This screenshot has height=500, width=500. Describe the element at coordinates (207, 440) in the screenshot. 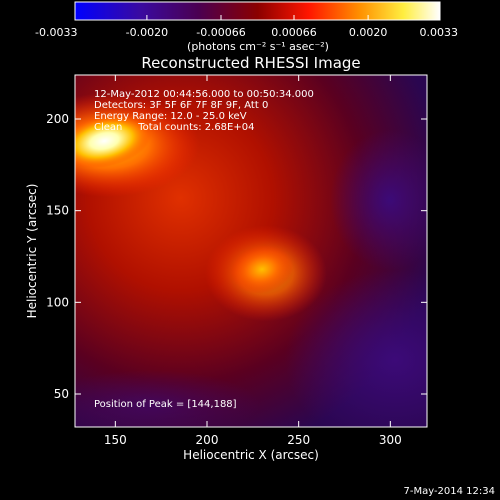

I see `x-tick-label: 200` at that location.